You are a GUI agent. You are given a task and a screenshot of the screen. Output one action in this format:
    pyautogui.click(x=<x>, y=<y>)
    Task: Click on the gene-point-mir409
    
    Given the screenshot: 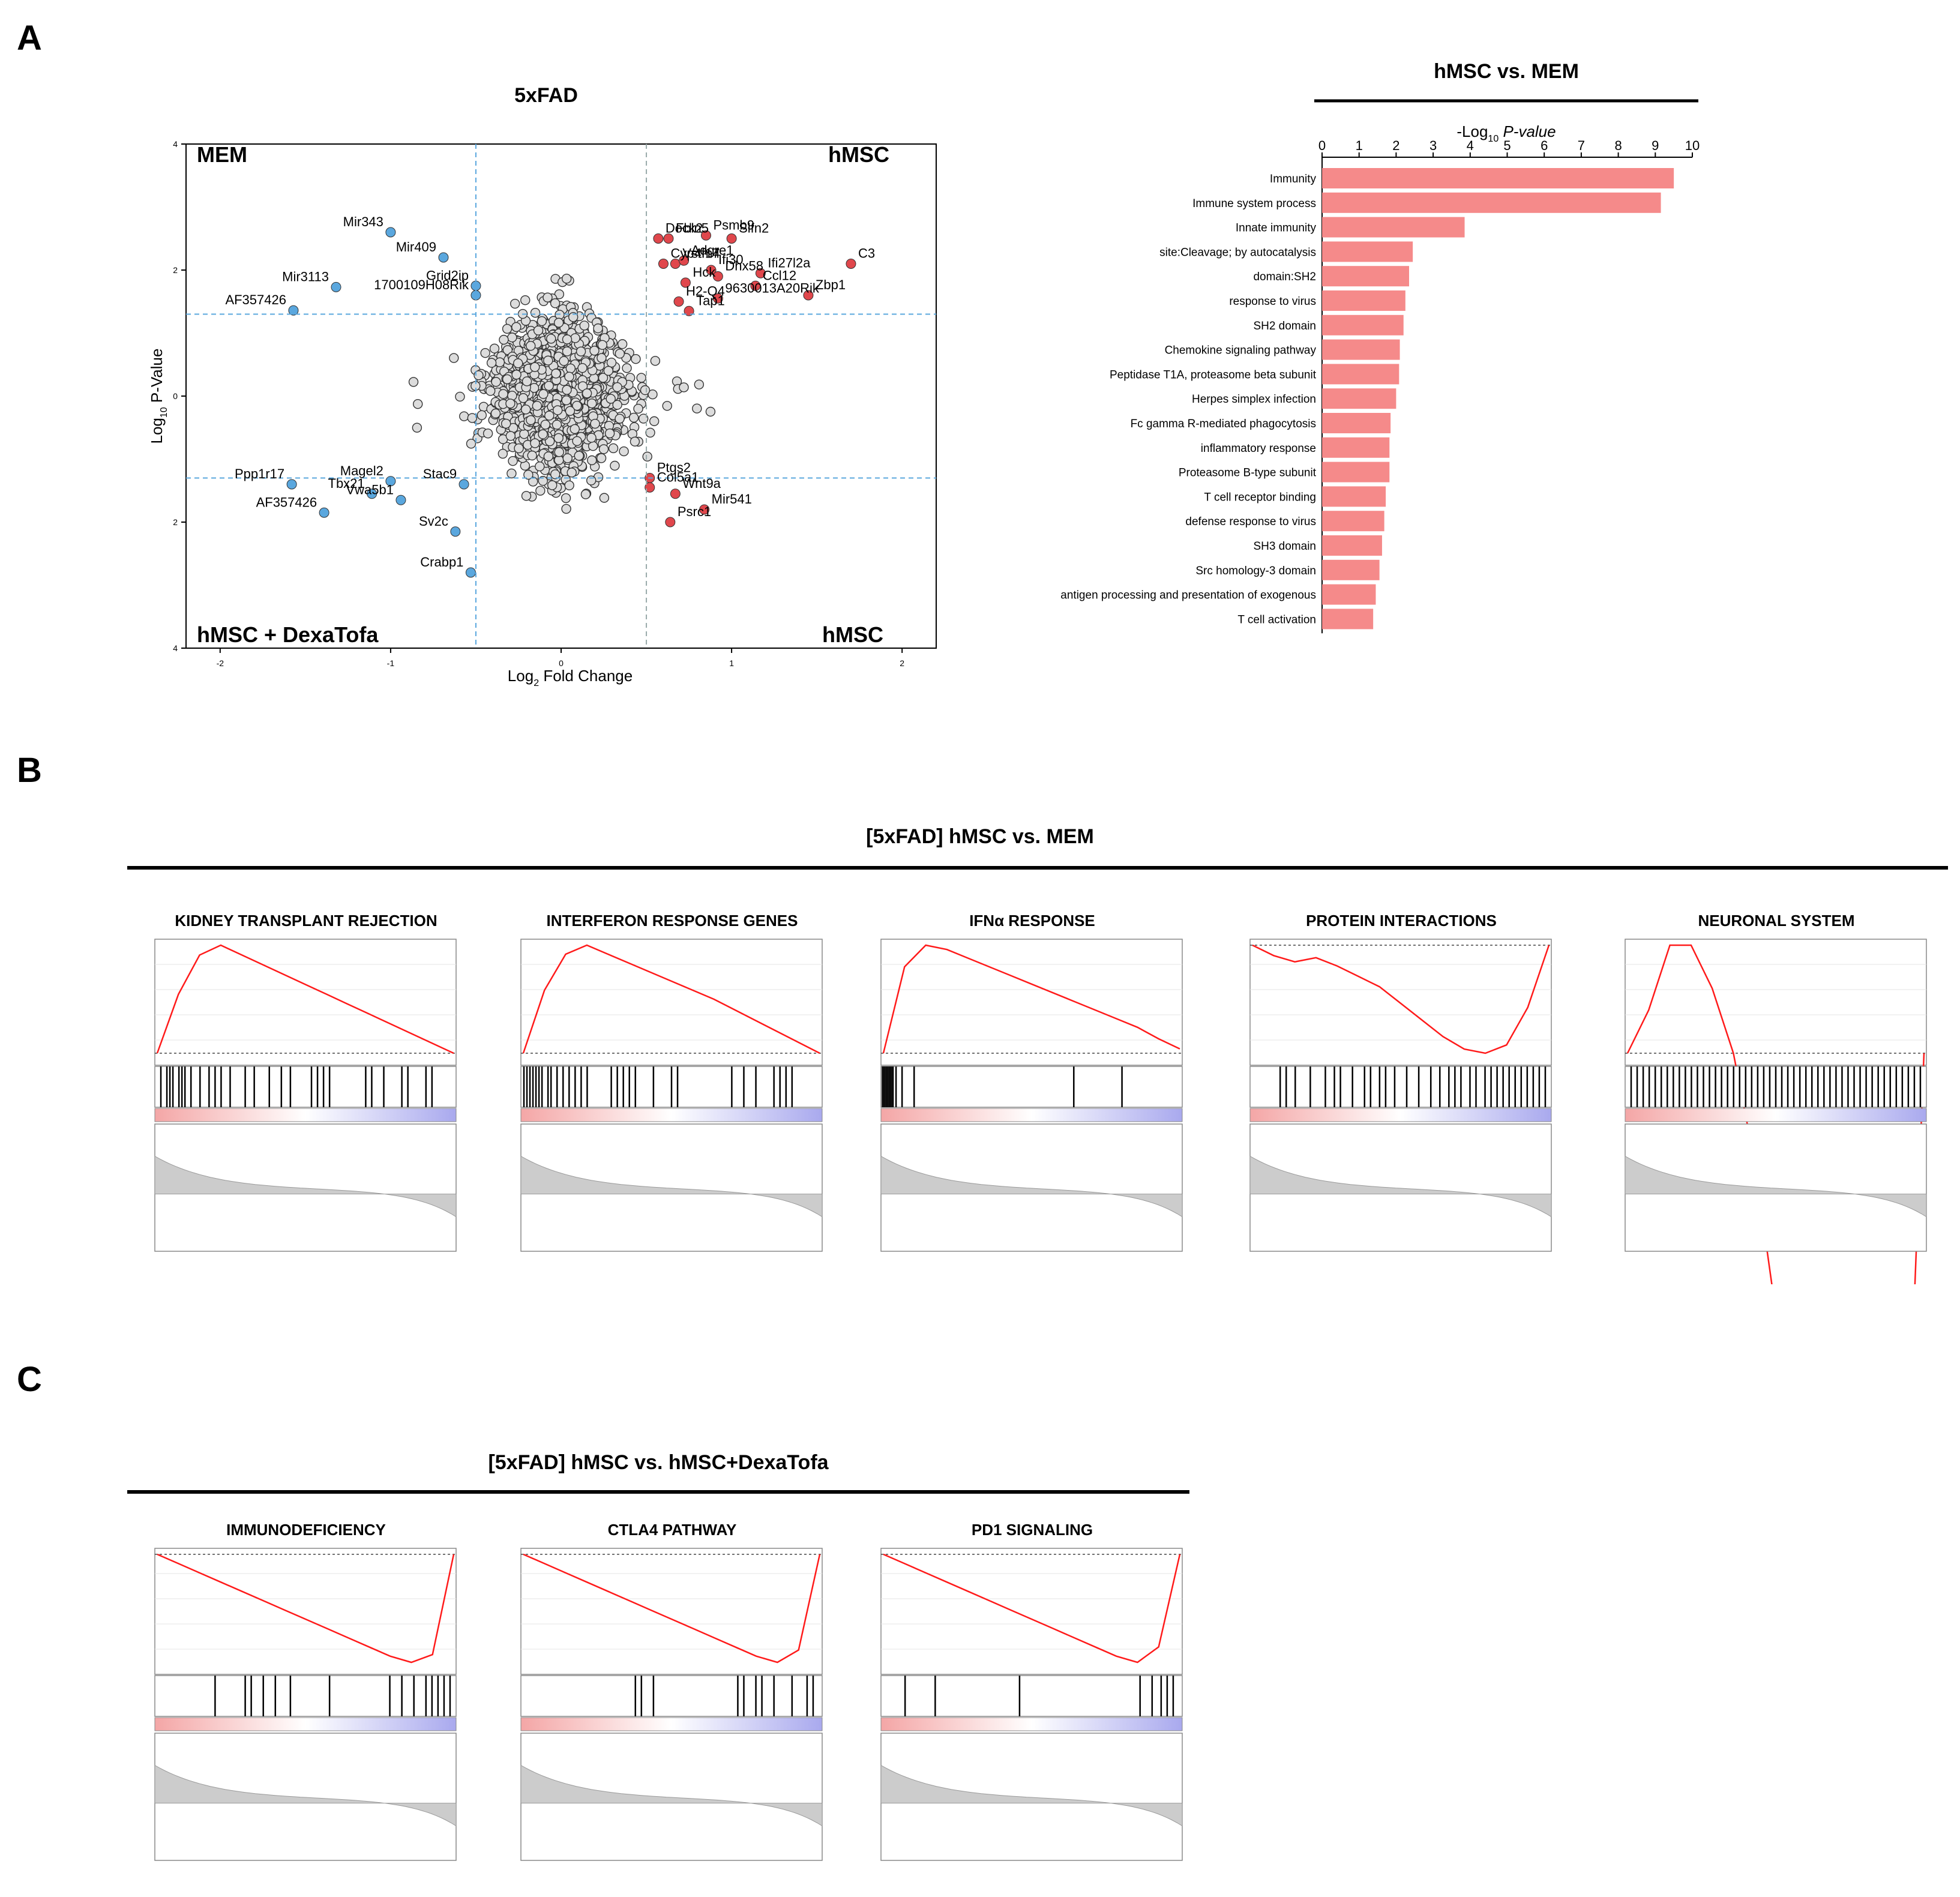 What is the action you would take?
    pyautogui.click(x=443, y=257)
    